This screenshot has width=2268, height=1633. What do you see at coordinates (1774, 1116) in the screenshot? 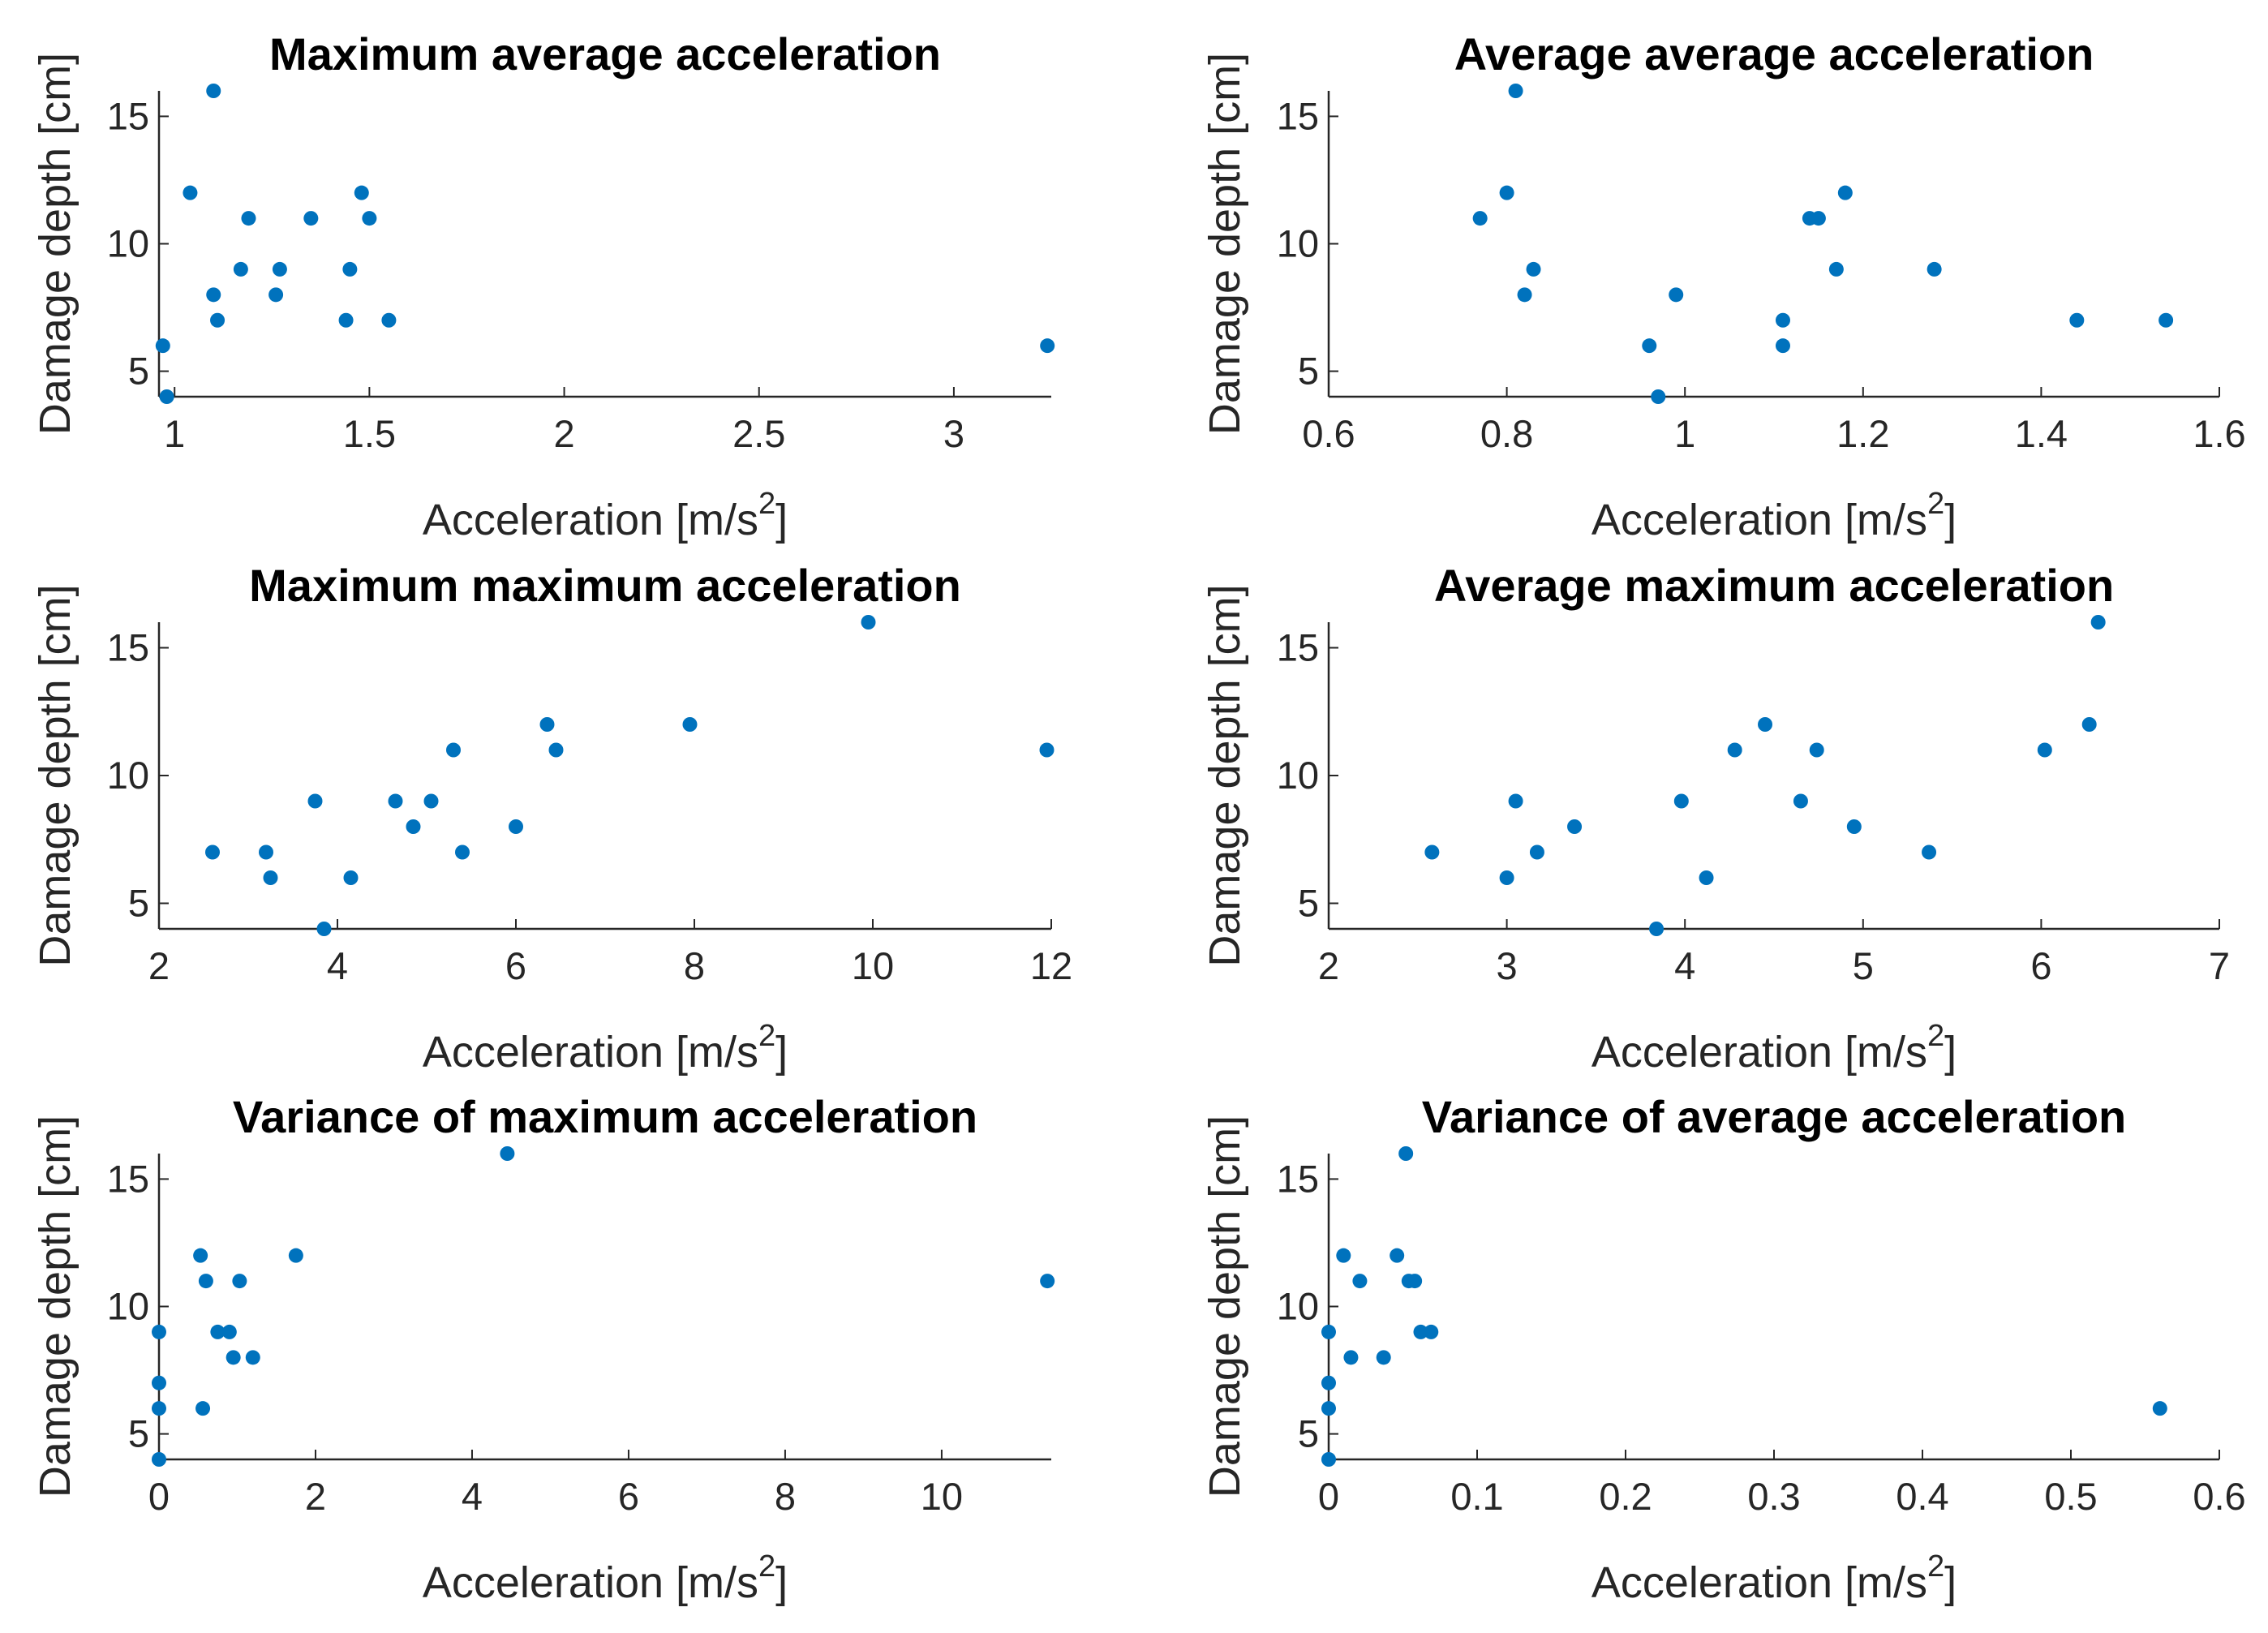
I see `chart-title: Variance of average acceleration` at bounding box center [1774, 1116].